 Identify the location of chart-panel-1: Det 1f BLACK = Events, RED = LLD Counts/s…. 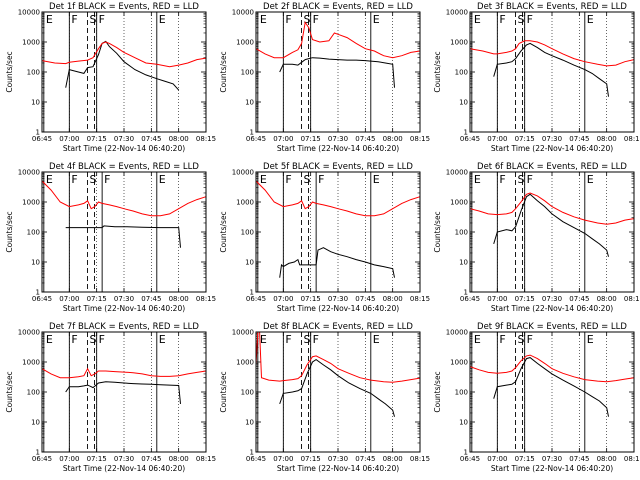
(110, 77).